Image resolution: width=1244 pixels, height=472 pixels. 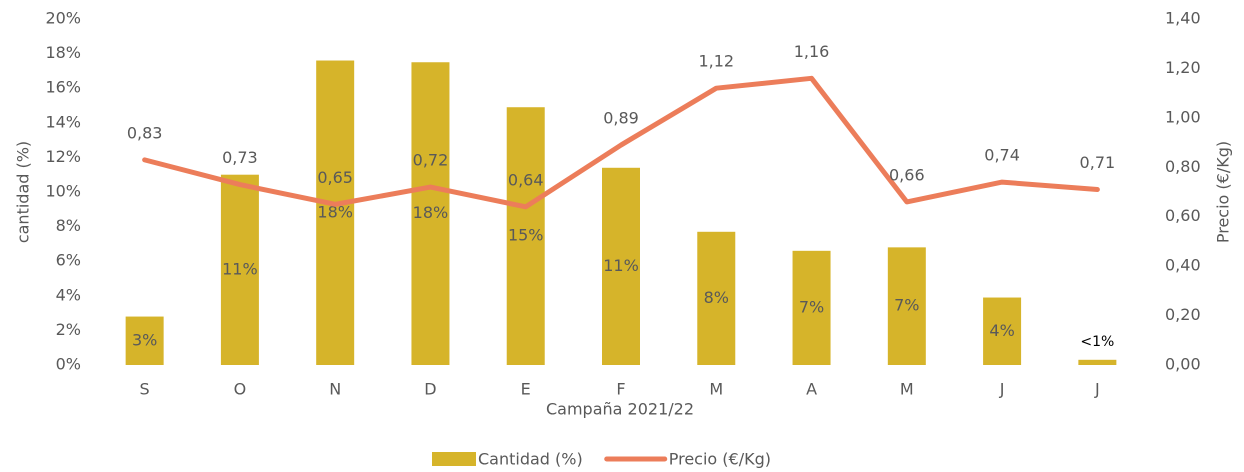 What do you see at coordinates (454, 459) in the screenshot?
I see `legend-swatch` at bounding box center [454, 459].